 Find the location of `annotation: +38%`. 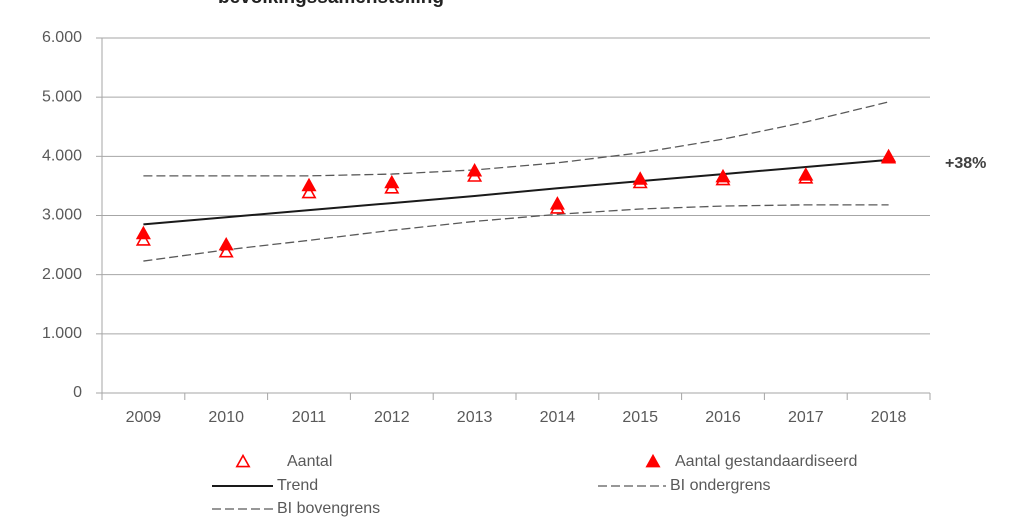

annotation: +38% is located at coordinates (965, 163).